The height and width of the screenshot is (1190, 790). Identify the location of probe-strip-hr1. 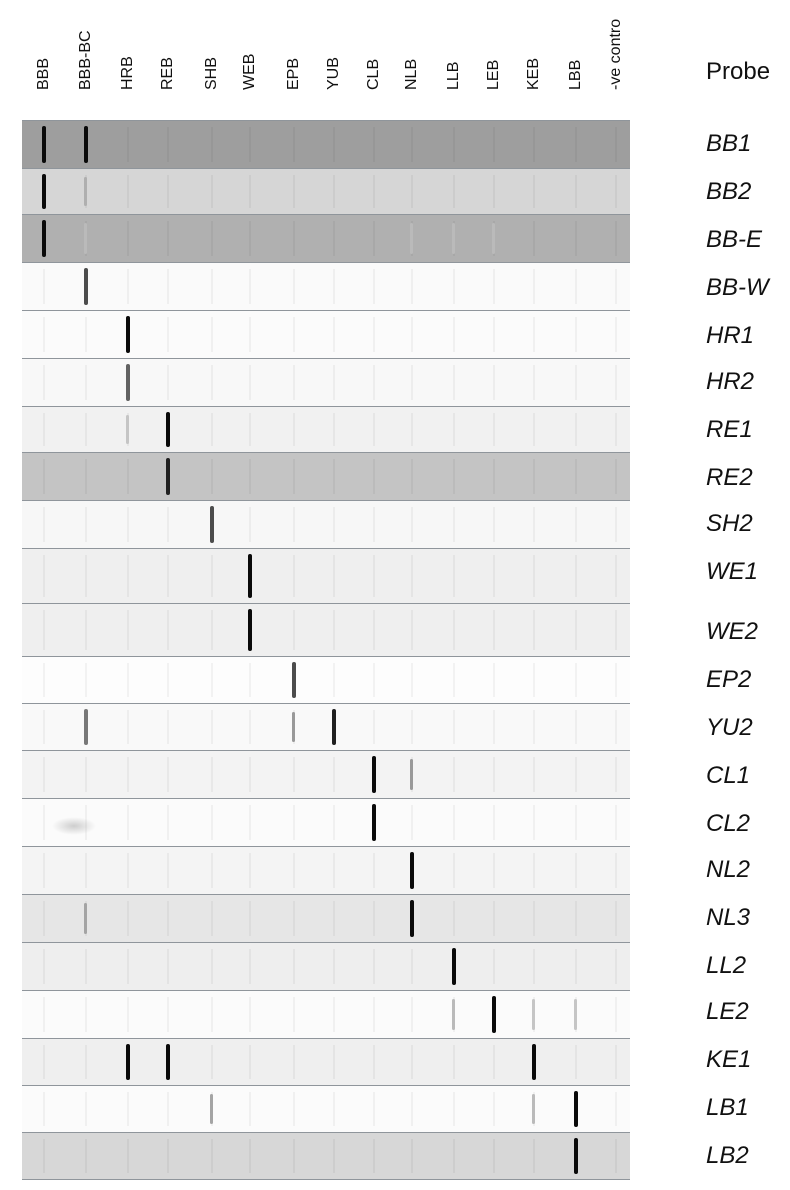
(326, 334).